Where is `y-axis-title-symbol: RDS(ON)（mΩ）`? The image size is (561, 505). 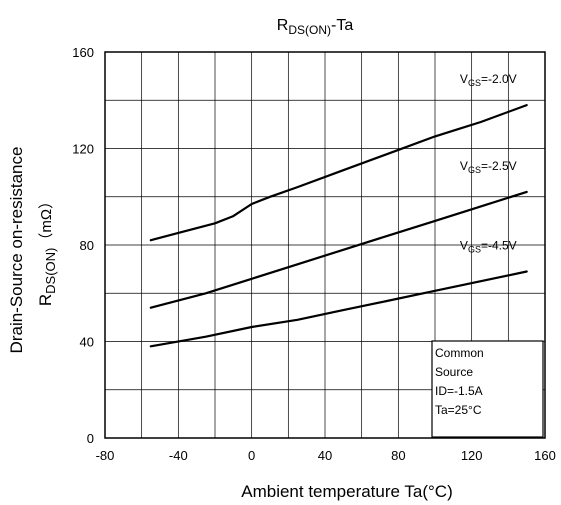
y-axis-title-symbol: RDS(ON)（mΩ） is located at coordinates (47, 250).